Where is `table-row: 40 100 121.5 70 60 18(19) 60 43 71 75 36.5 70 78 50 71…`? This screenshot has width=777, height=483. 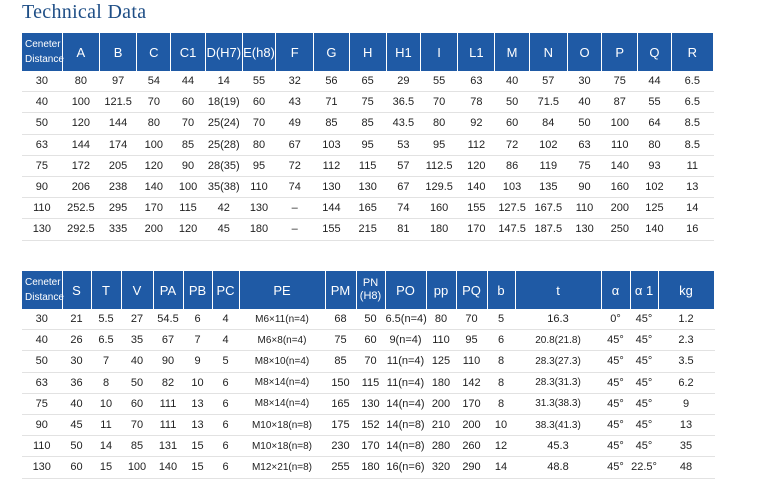
table-row: 40 100 121.5 70 60 18(19) 60 43 71 75 36.5 70 78 50 71… is located at coordinates (368, 102).